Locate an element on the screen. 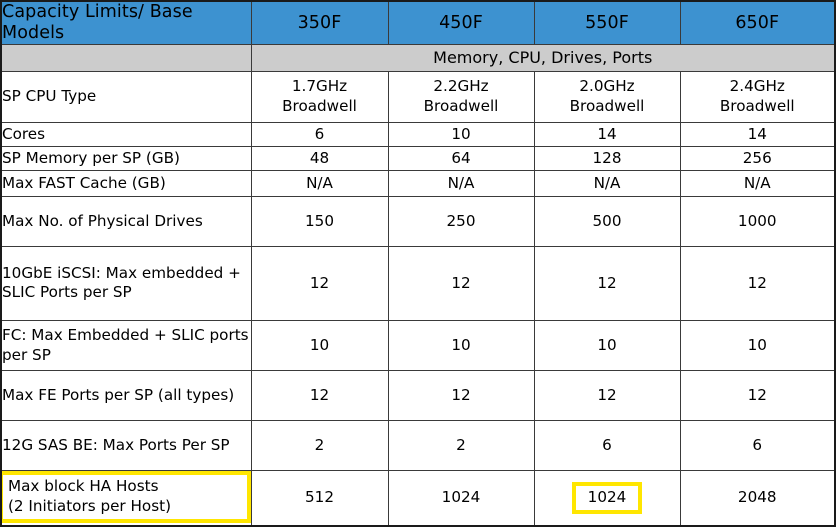 The image size is (836, 527). table-row: Max FAST Cache (GB) N/A N/A N/A N/A is located at coordinates (418, 183).